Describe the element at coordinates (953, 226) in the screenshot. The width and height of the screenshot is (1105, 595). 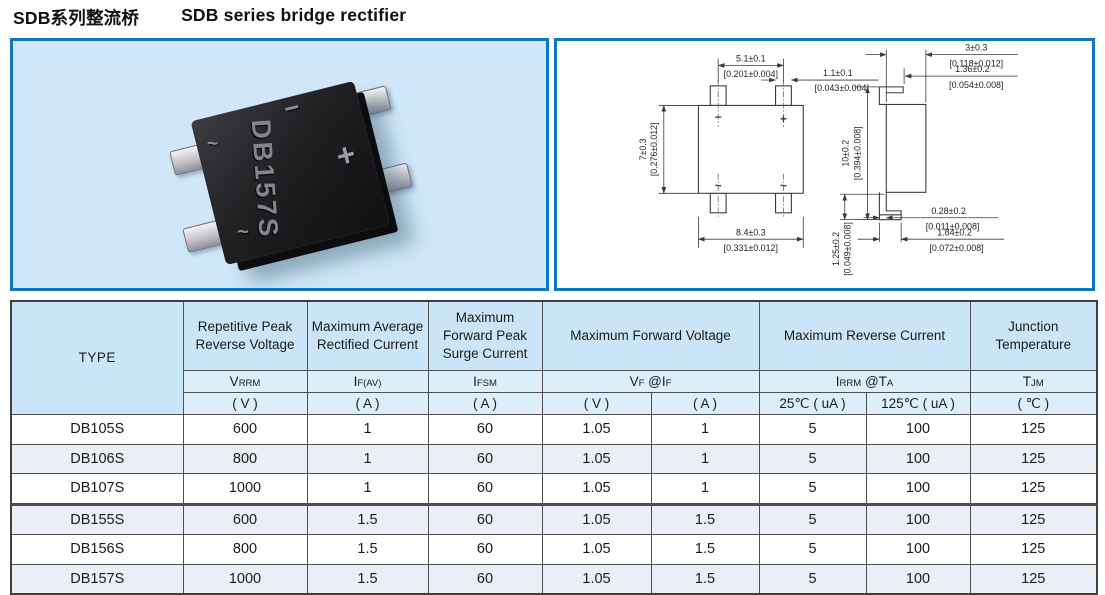
I see `dim-foot-thickness-in: [0.011±0.008]` at that location.